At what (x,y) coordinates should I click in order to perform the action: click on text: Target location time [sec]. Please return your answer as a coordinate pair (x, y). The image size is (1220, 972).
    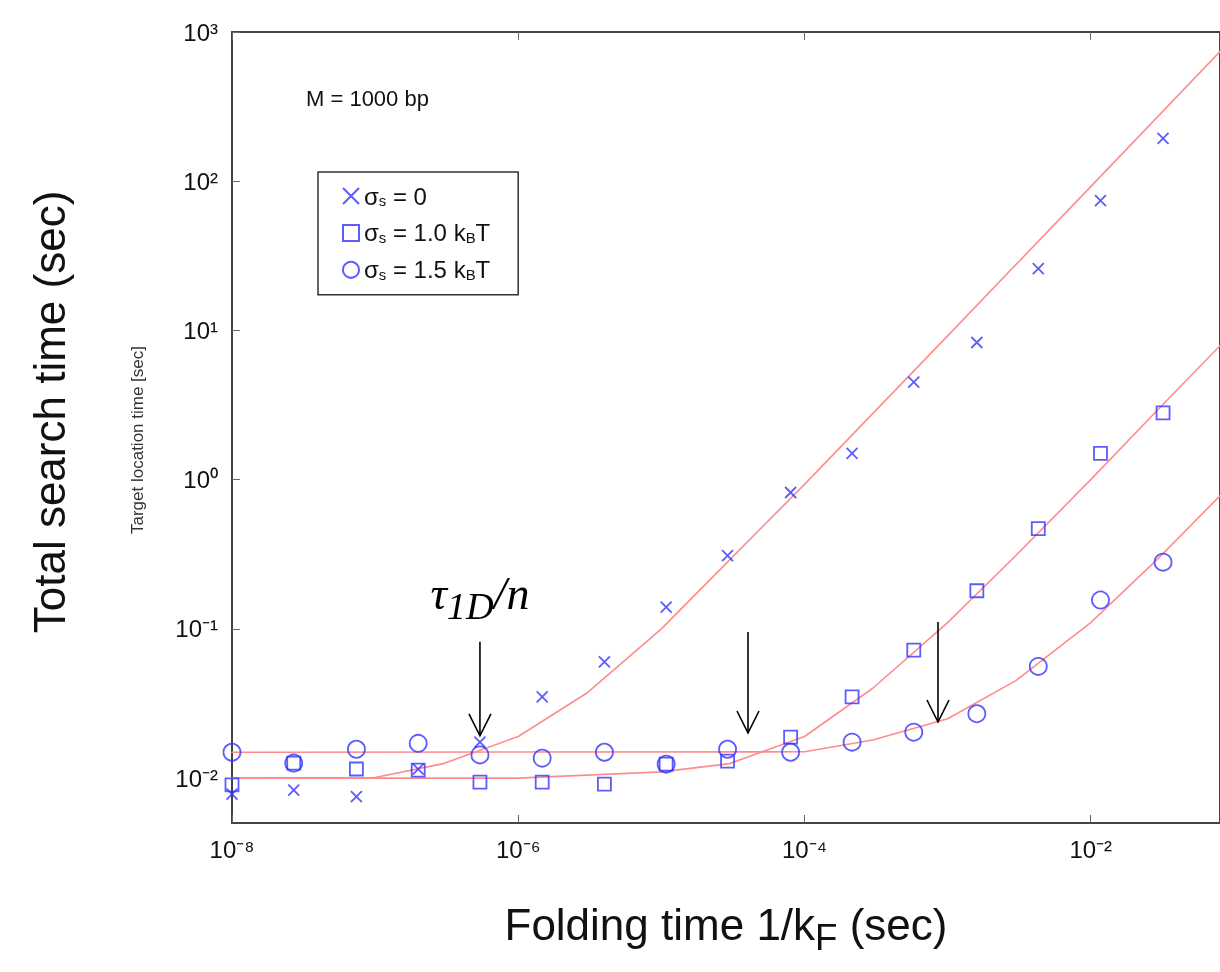
    Looking at the image, I should click on (138, 440).